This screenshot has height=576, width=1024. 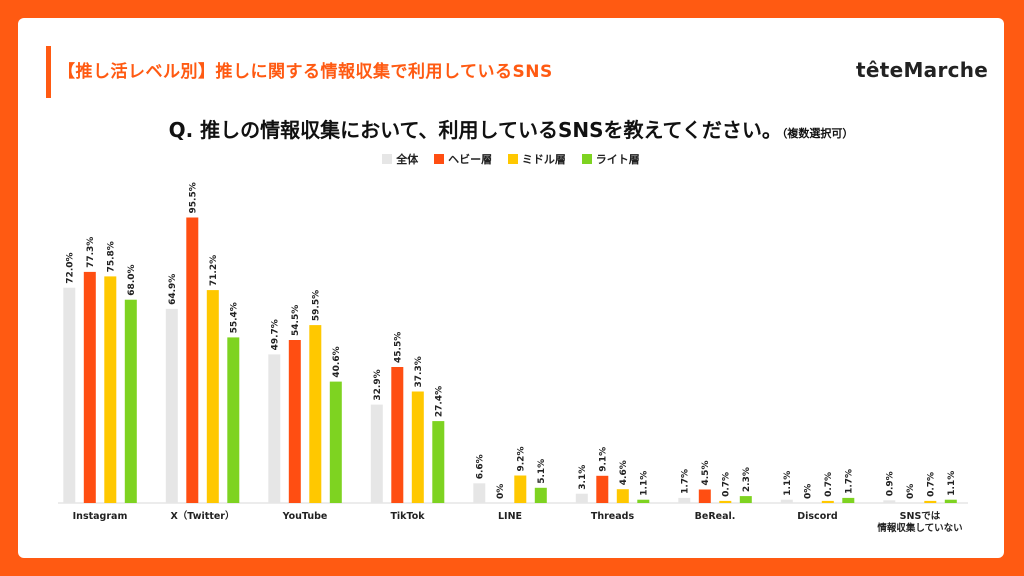 What do you see at coordinates (817, 133) in the screenshot?
I see `question-note: （複数選択可）` at bounding box center [817, 133].